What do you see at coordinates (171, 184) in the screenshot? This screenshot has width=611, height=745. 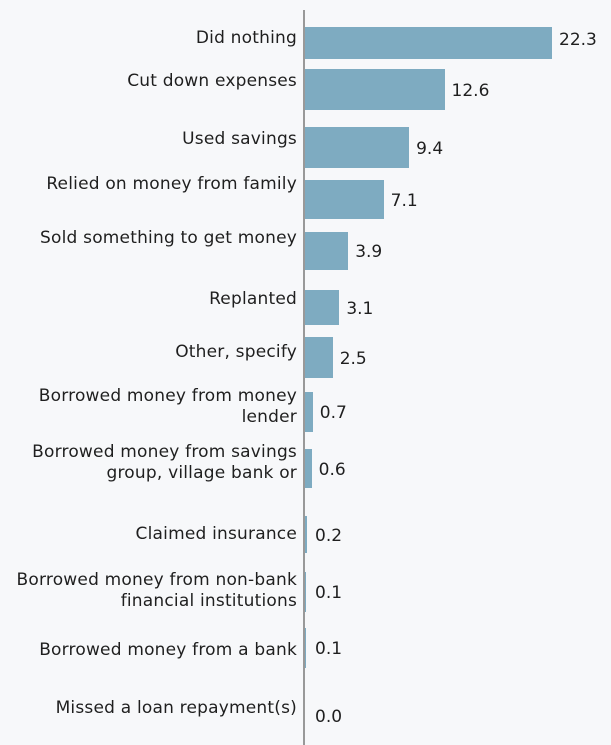 I see `category-label-relied-on-money-from-family: Relied on money from family` at bounding box center [171, 184].